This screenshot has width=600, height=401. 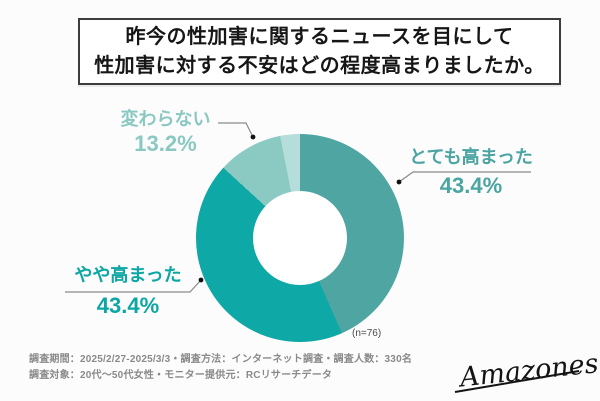 What do you see at coordinates (181, 375) in the screenshot?
I see `survey-footnote-line2: 調査対象：20代～50代女性・モニター提供元：RCリサーチデータ` at bounding box center [181, 375].